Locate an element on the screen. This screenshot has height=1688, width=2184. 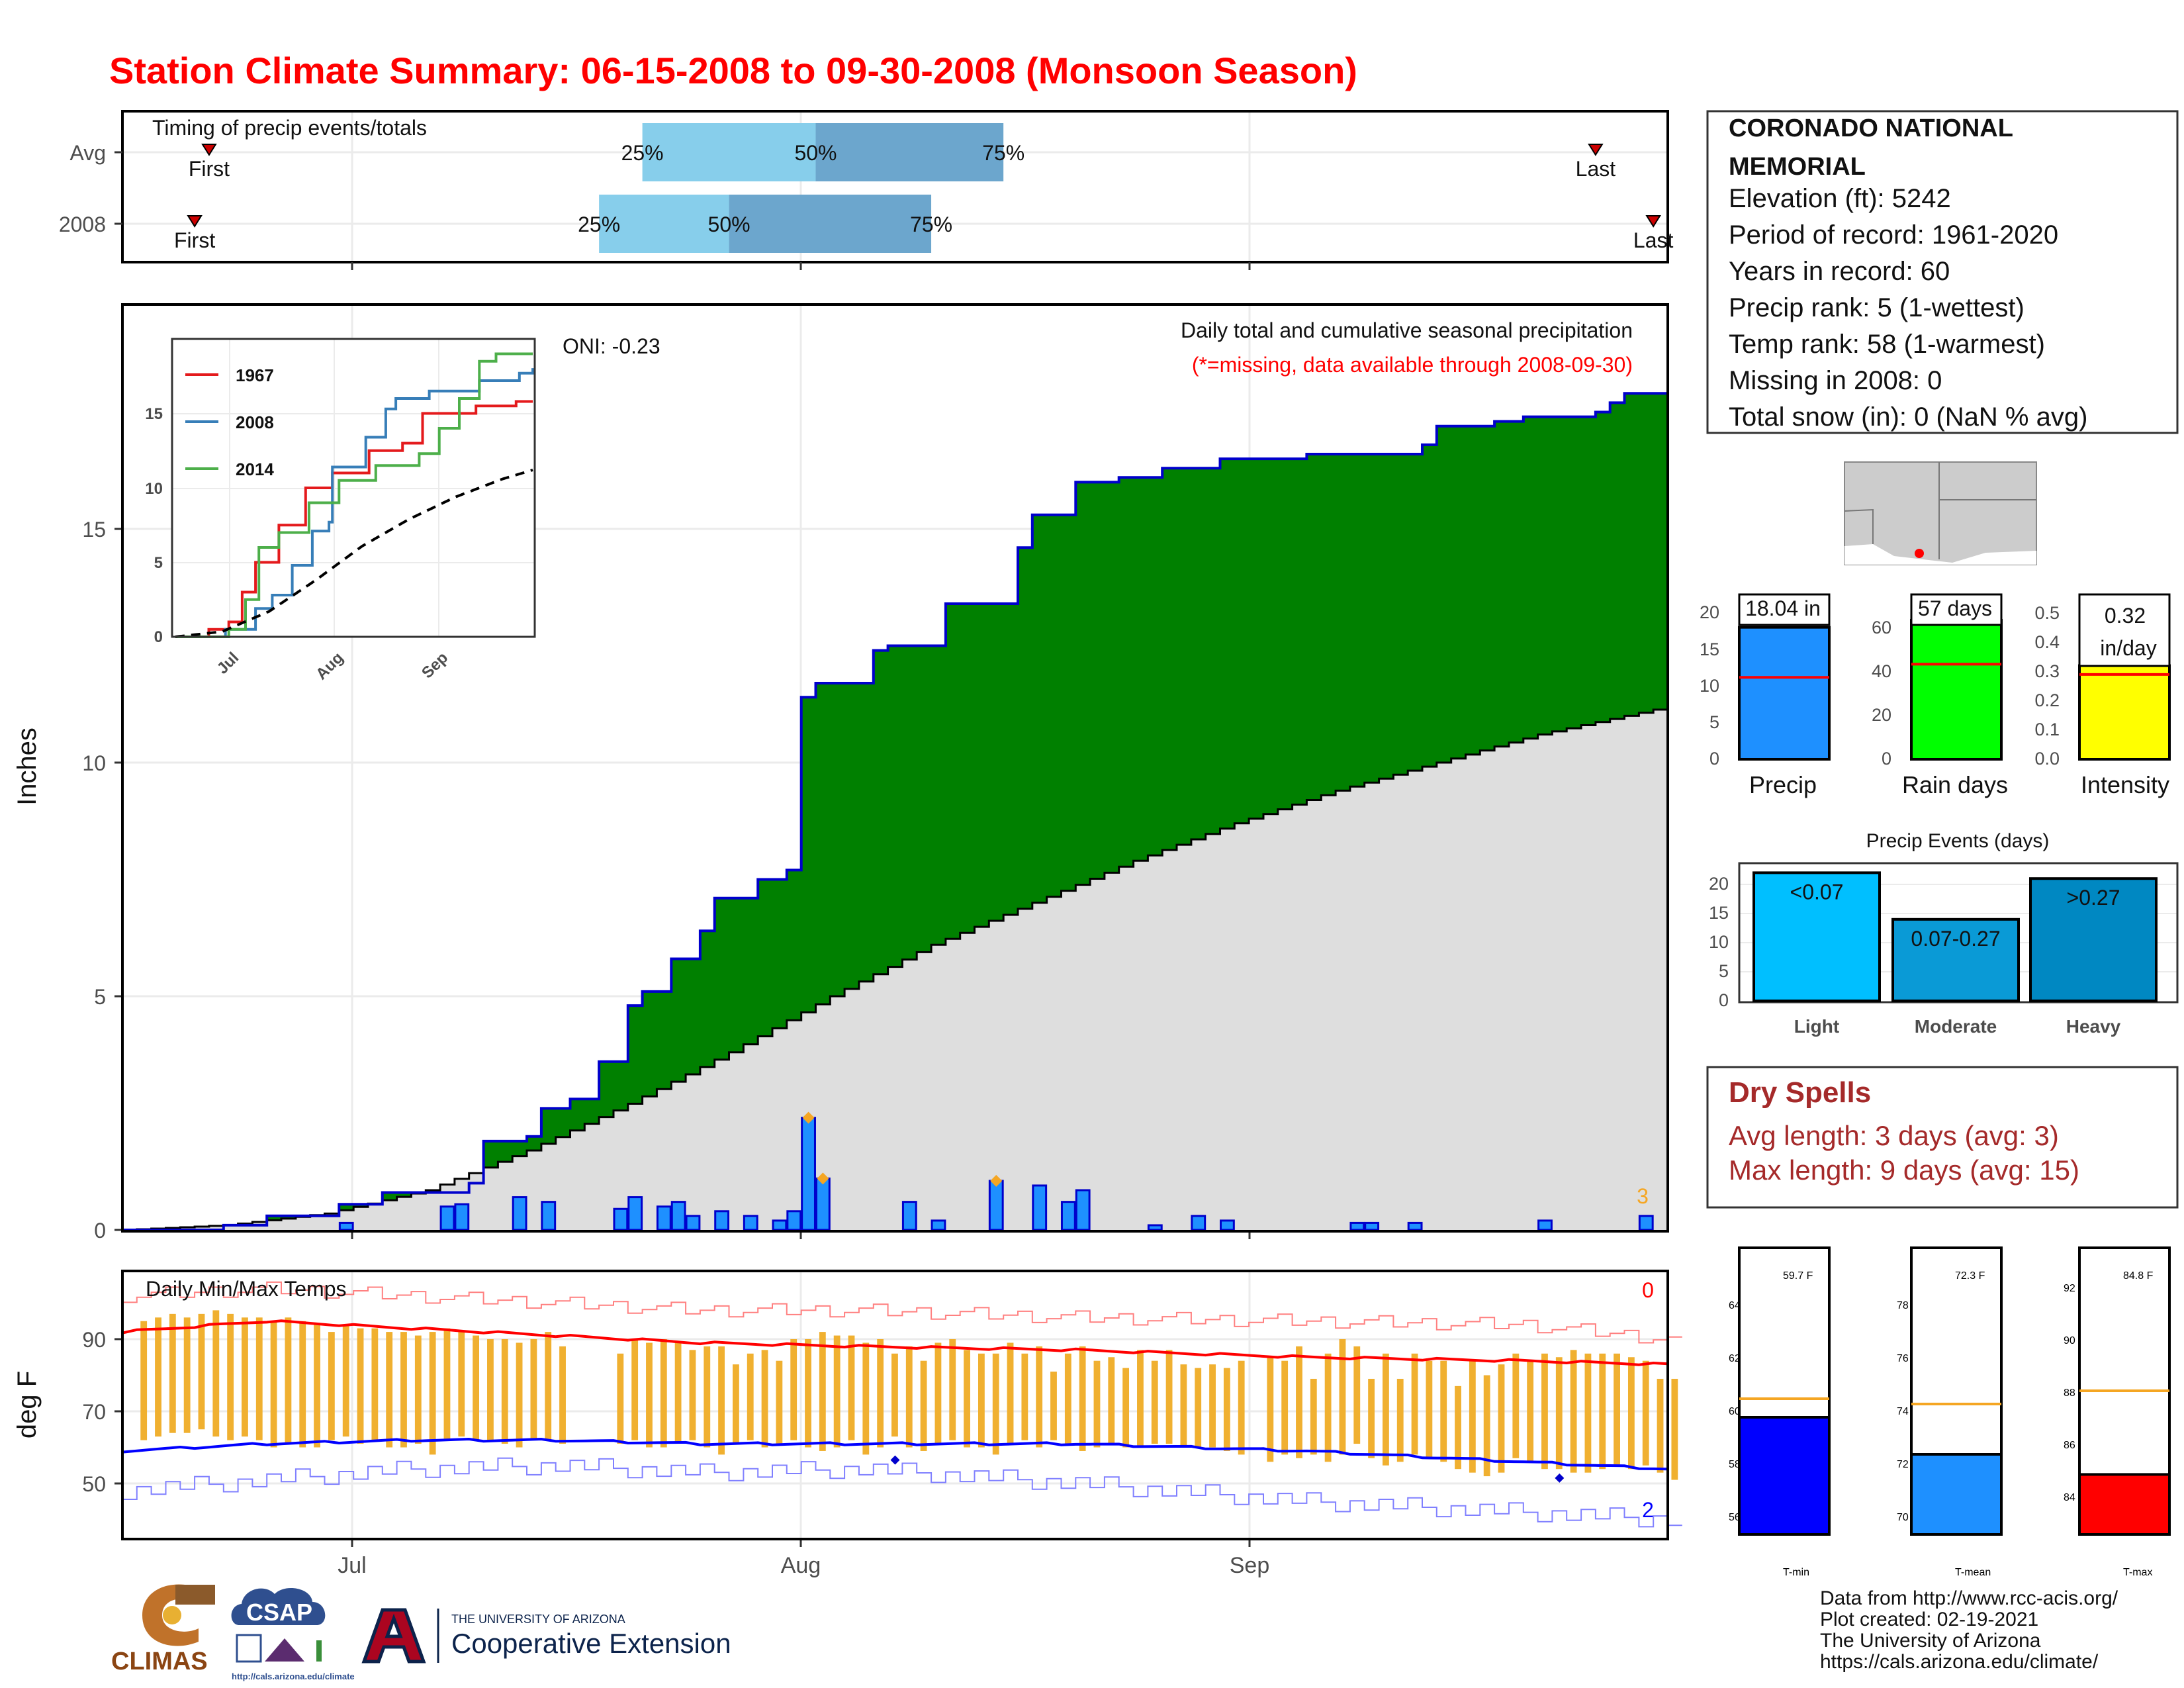
ua-small-text: THE UNIVERSITY OF ARIZONA is located at coordinates (538, 1619).